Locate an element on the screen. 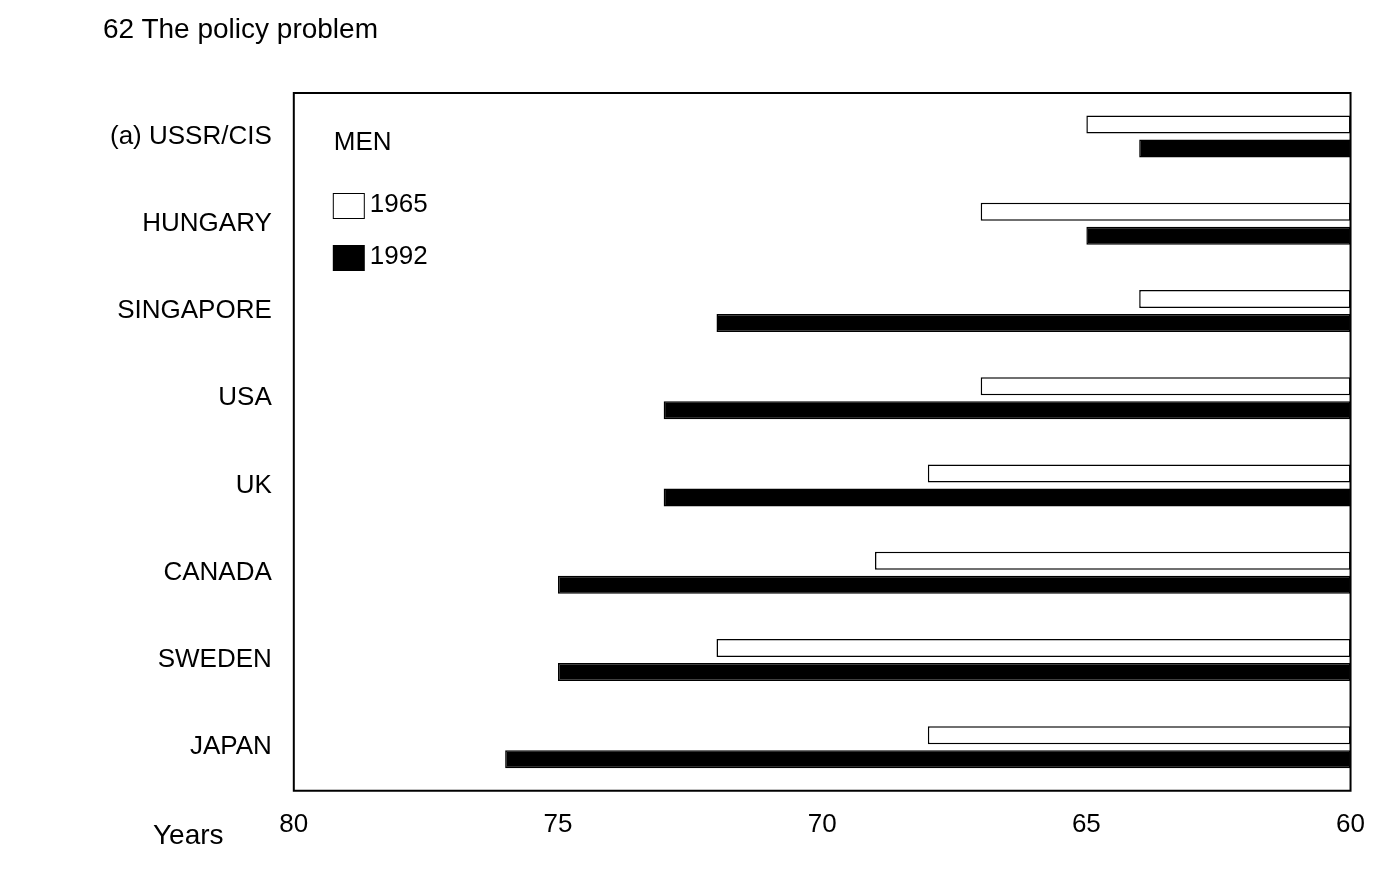 Image resolution: width=1391 pixels, height=888 pixels. legend-label: 1992 is located at coordinates (398, 255).